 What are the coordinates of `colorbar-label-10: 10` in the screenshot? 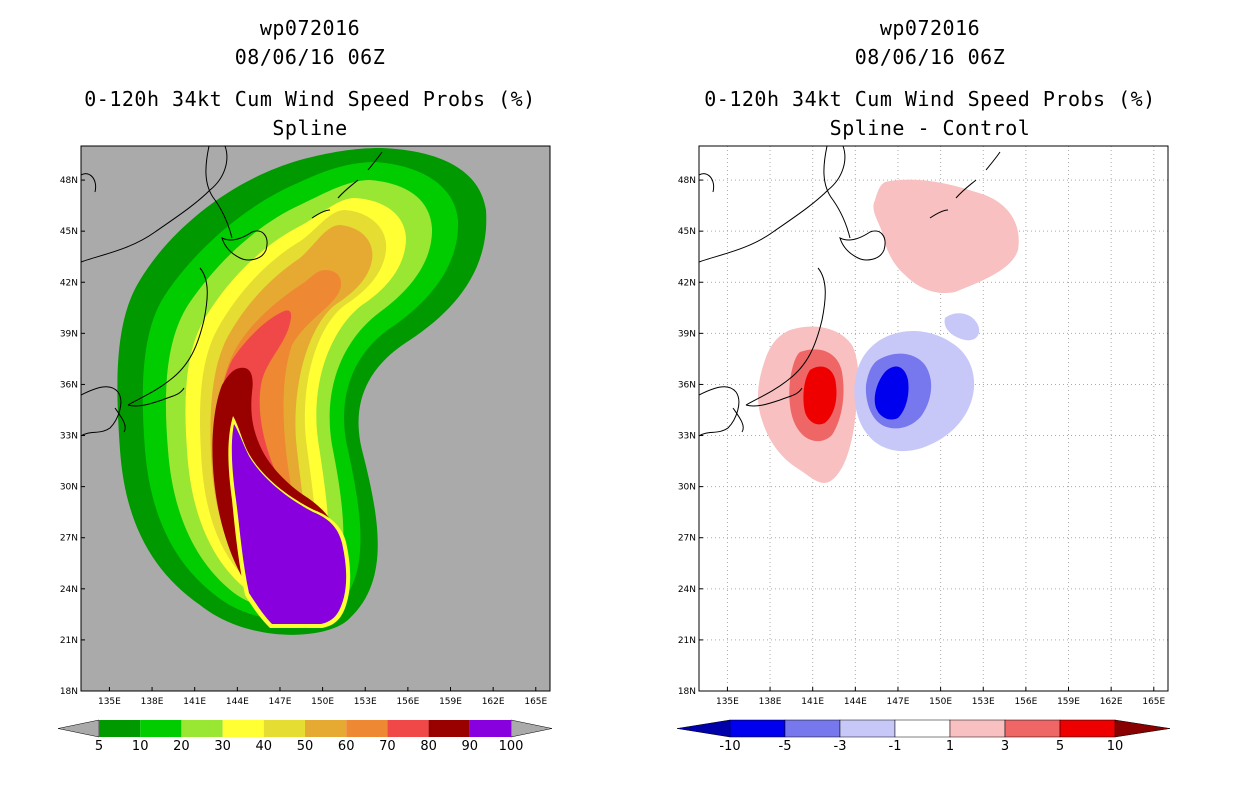 It's located at (140, 746).